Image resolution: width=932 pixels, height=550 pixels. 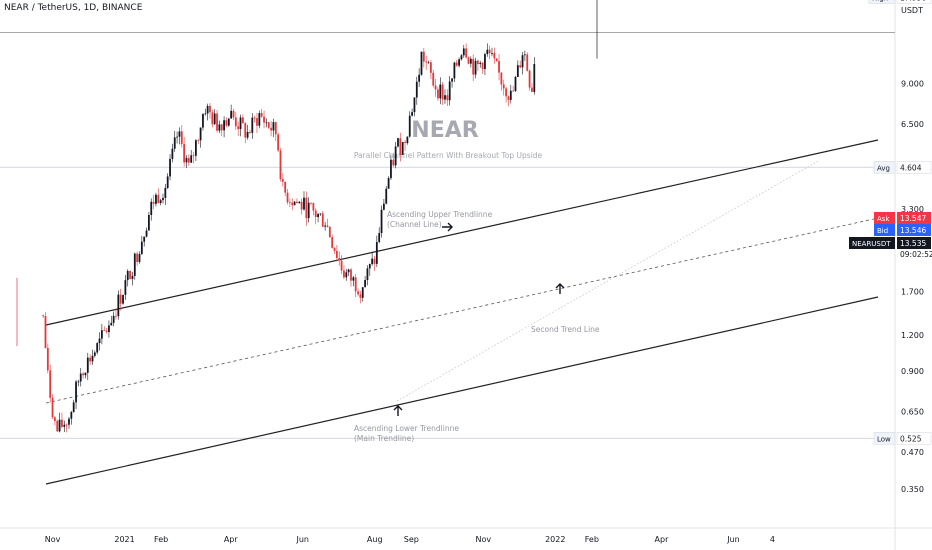 What do you see at coordinates (912, 412) in the screenshot?
I see `y-tick-label: 0.650` at bounding box center [912, 412].